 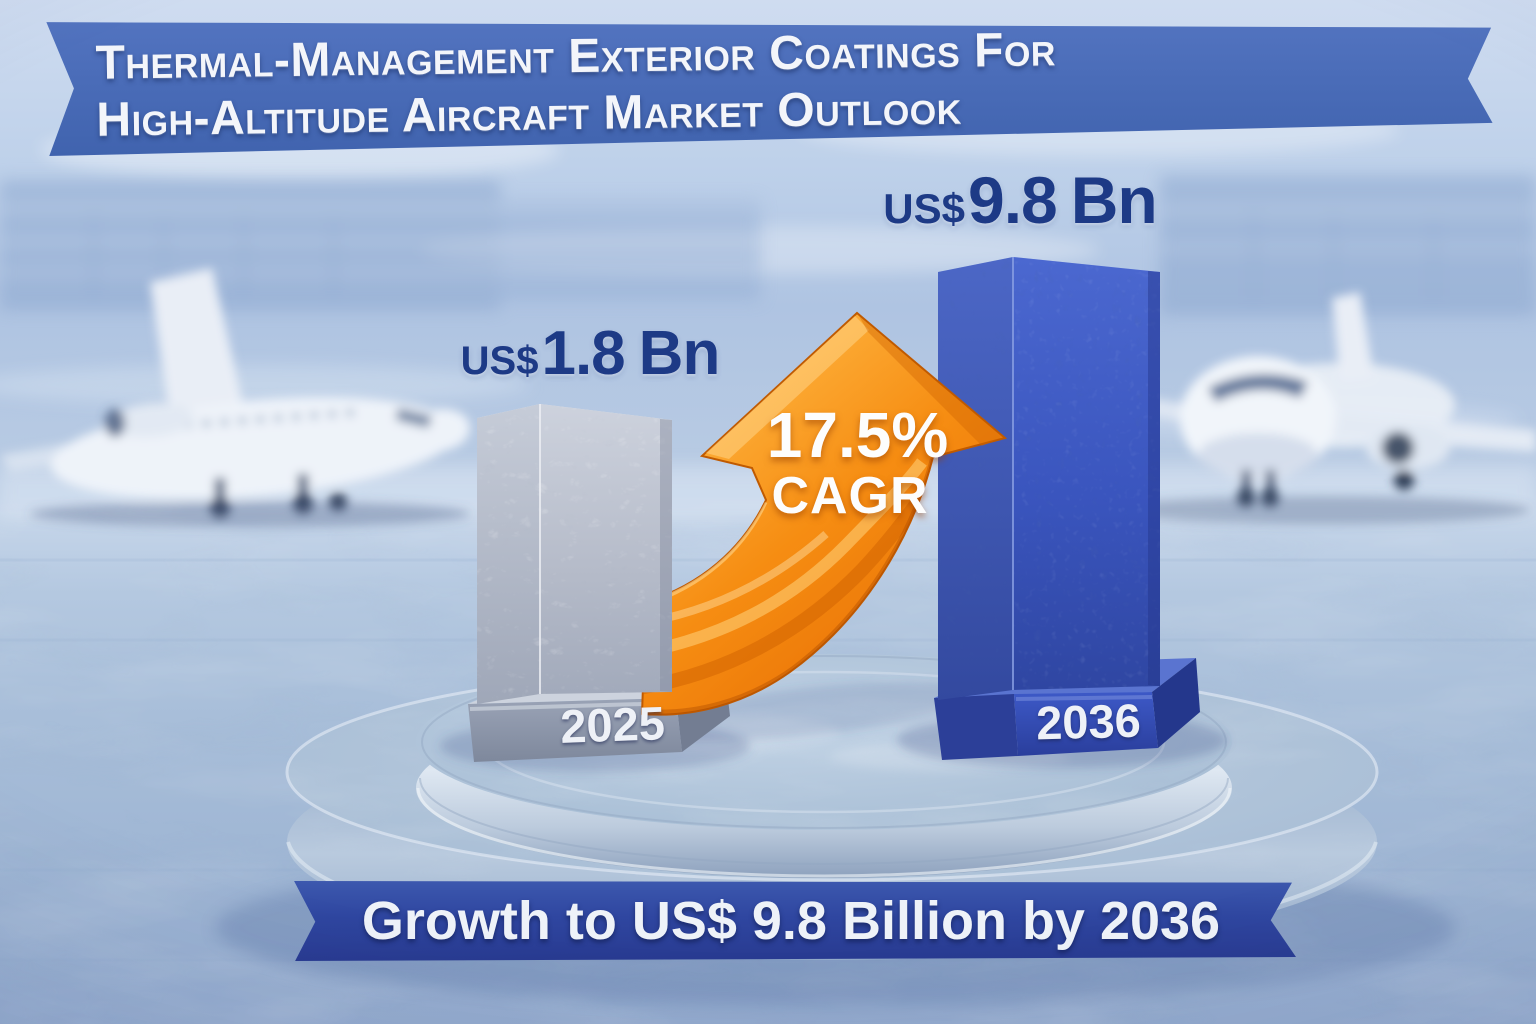 What do you see at coordinates (1049, 478) in the screenshot?
I see `bar-2036` at bounding box center [1049, 478].